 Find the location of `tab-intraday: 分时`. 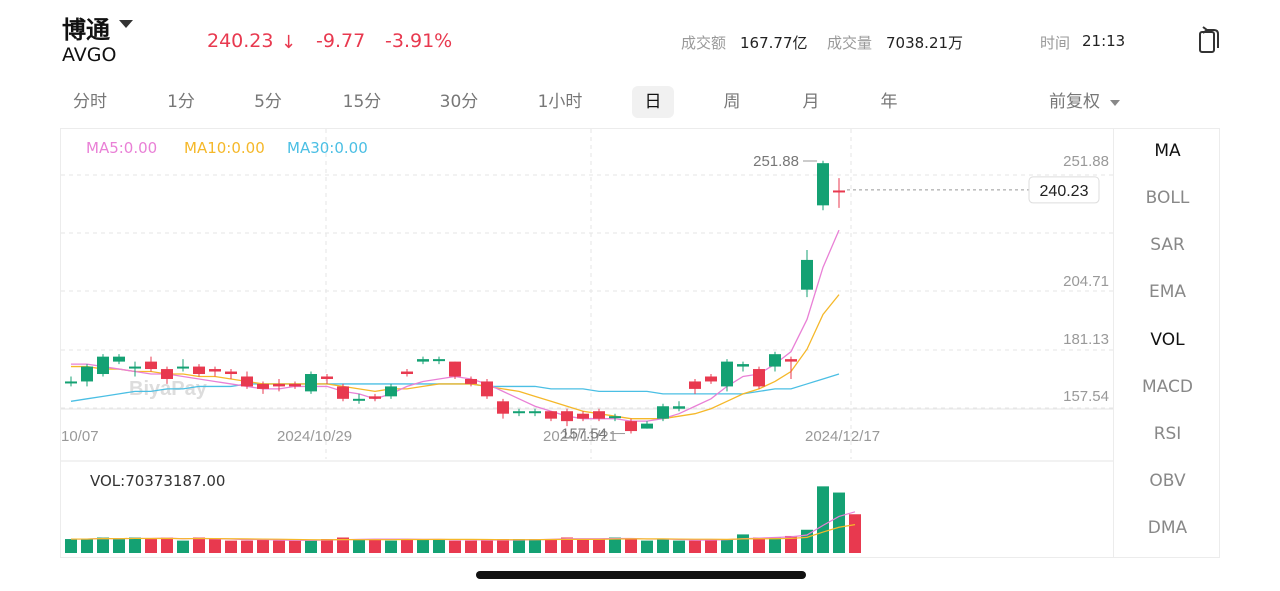

tab-intraday: 分时 is located at coordinates (90, 102).